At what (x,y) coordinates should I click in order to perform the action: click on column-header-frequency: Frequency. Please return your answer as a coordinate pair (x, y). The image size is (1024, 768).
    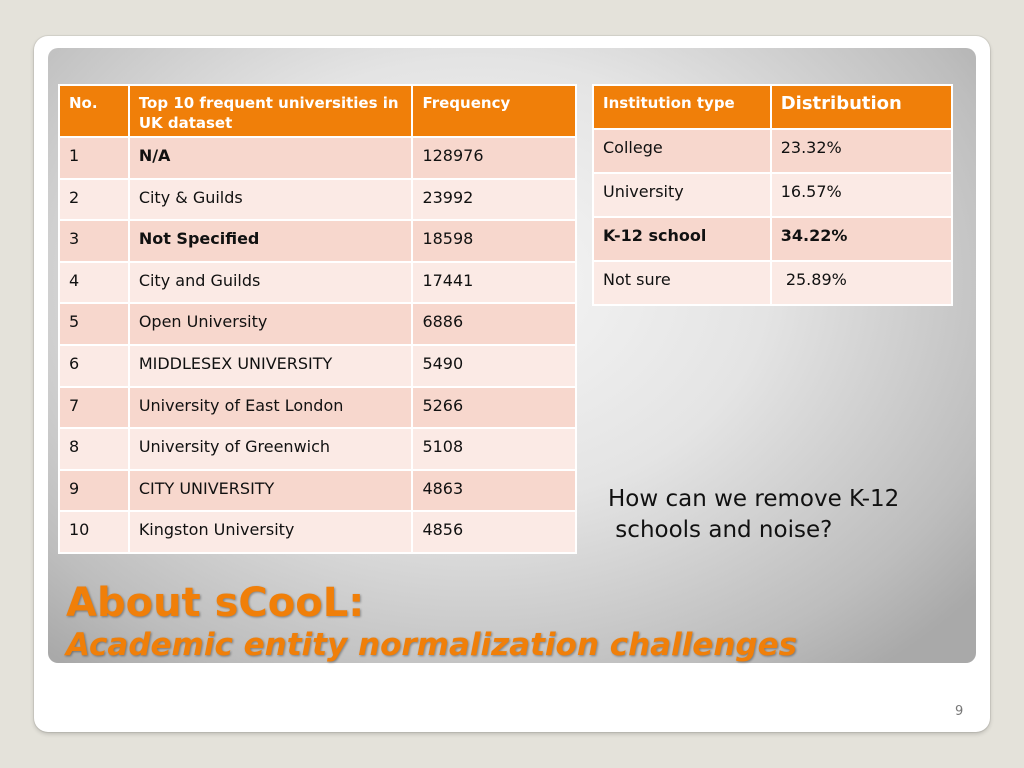
    Looking at the image, I should click on (494, 111).